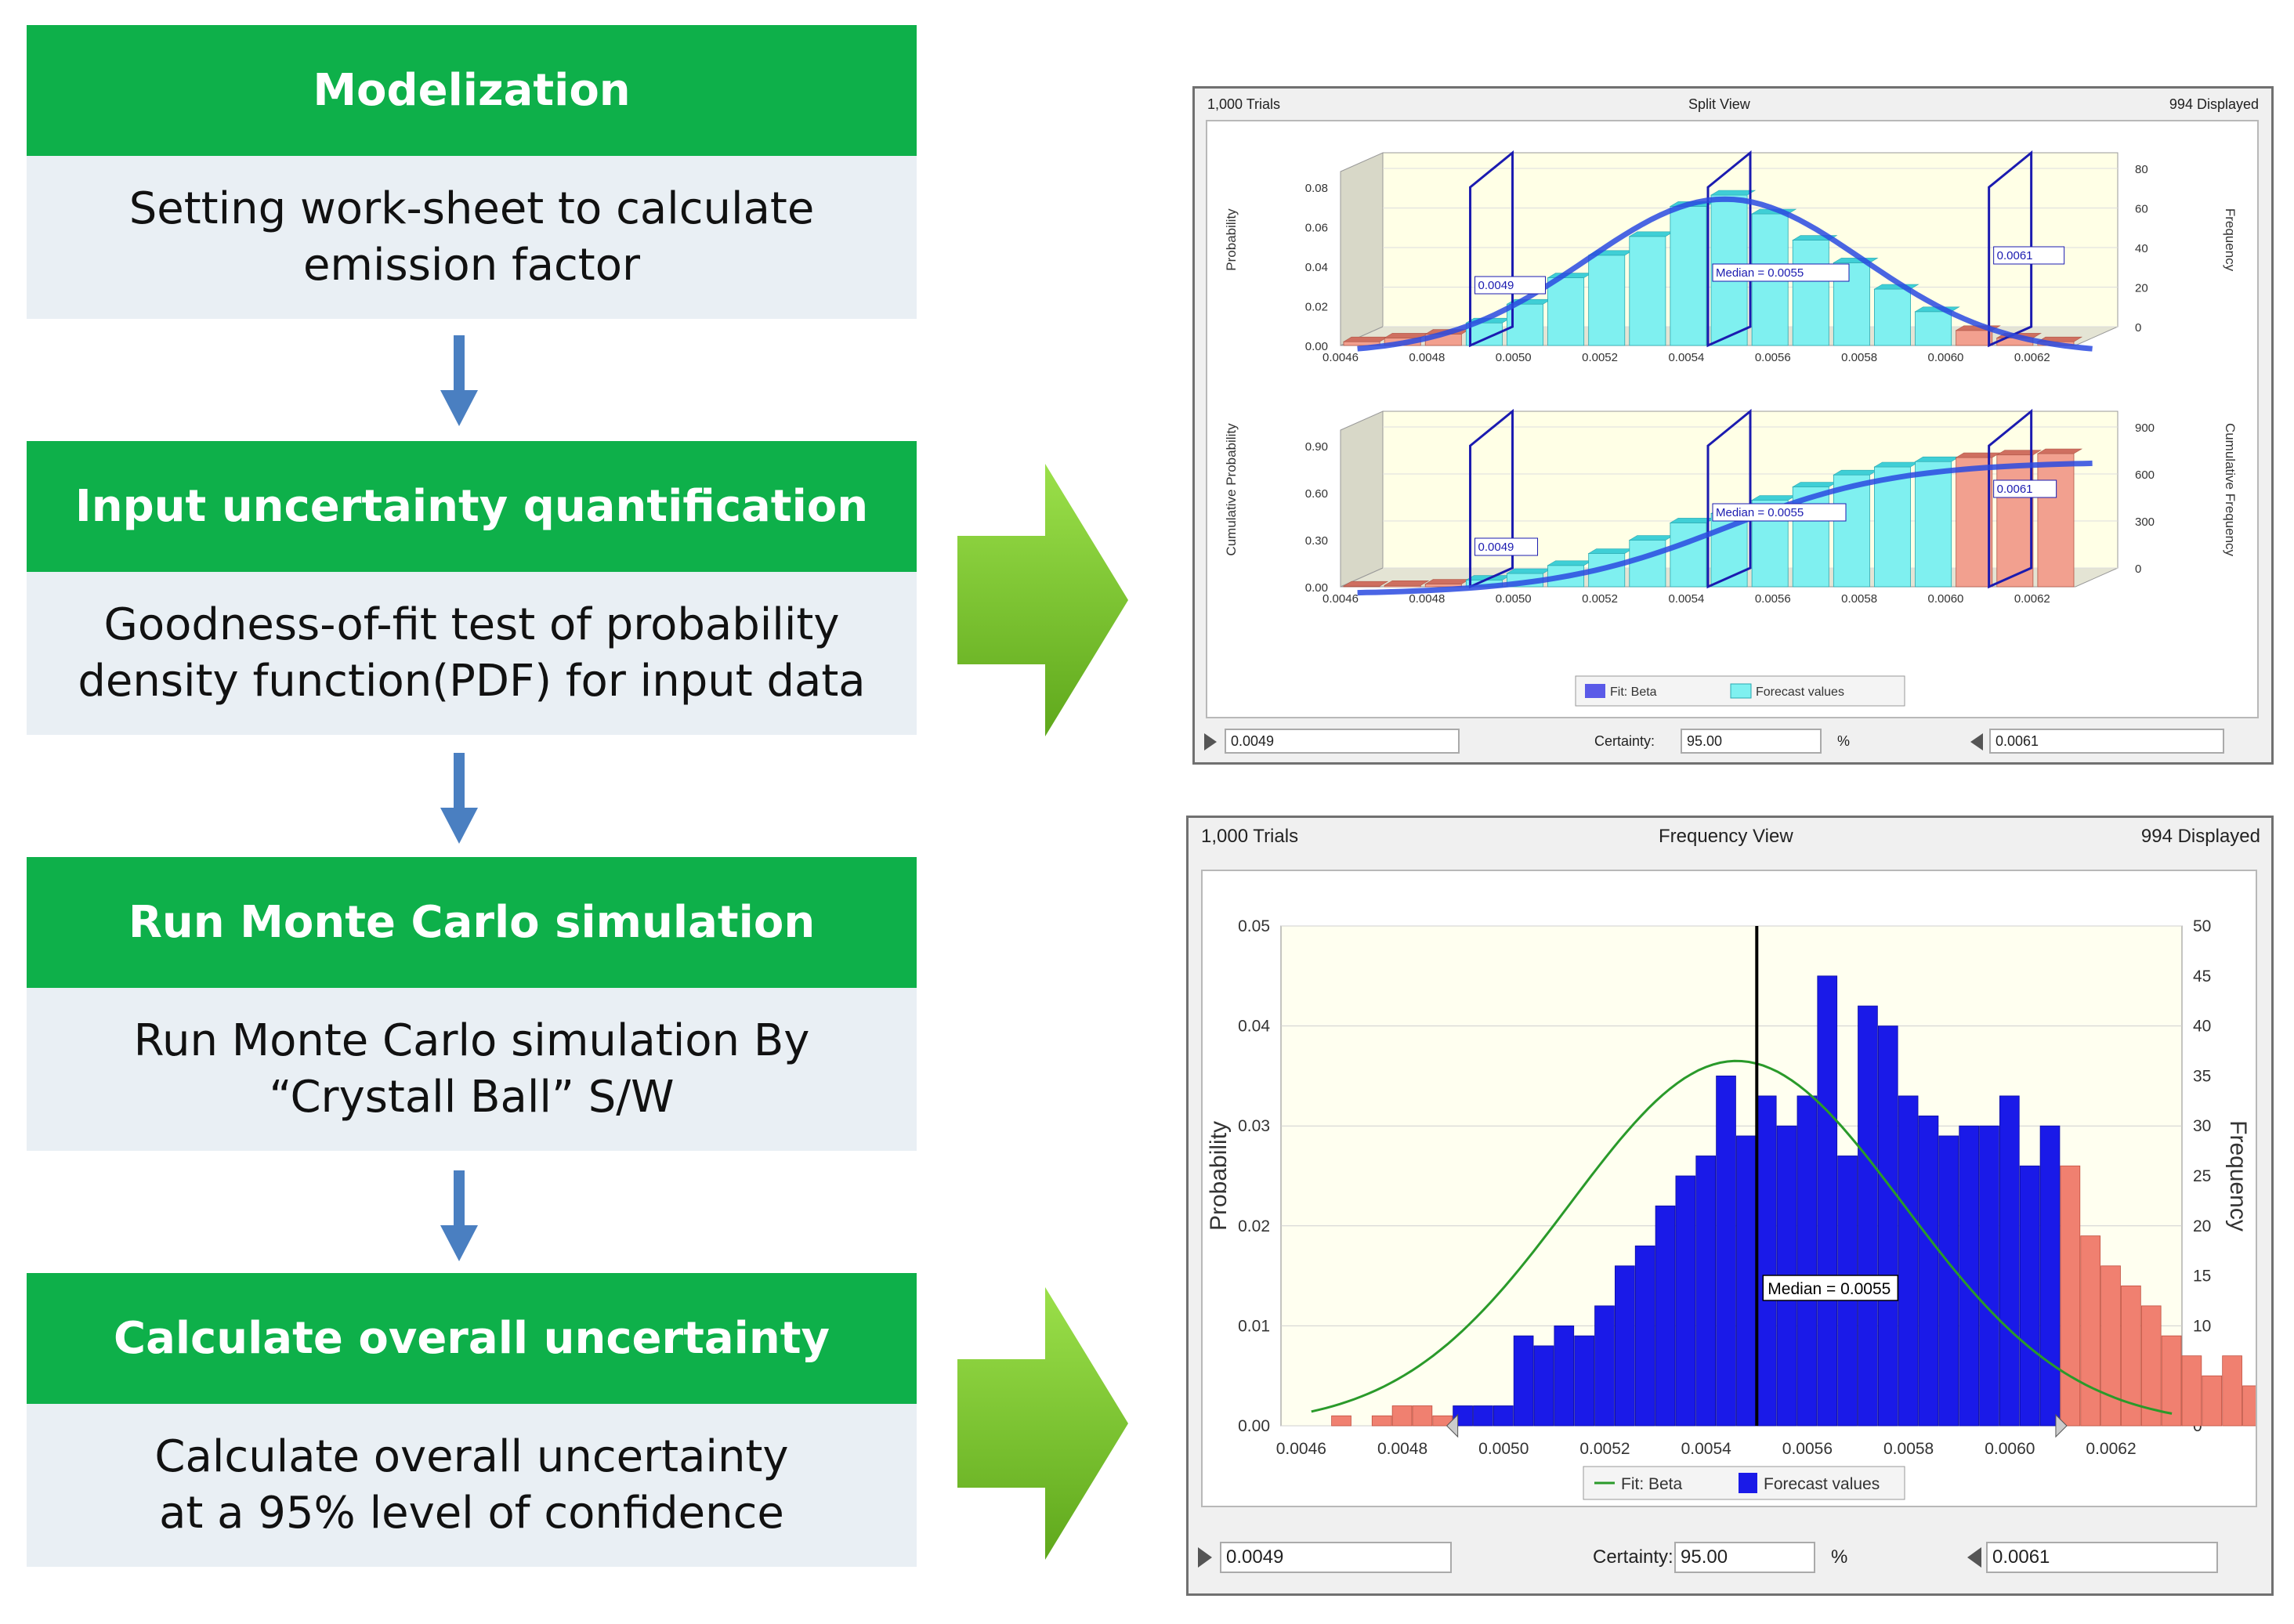  Describe the element at coordinates (1254, 1226) in the screenshot. I see `y-tick-label: 0.02` at that location.